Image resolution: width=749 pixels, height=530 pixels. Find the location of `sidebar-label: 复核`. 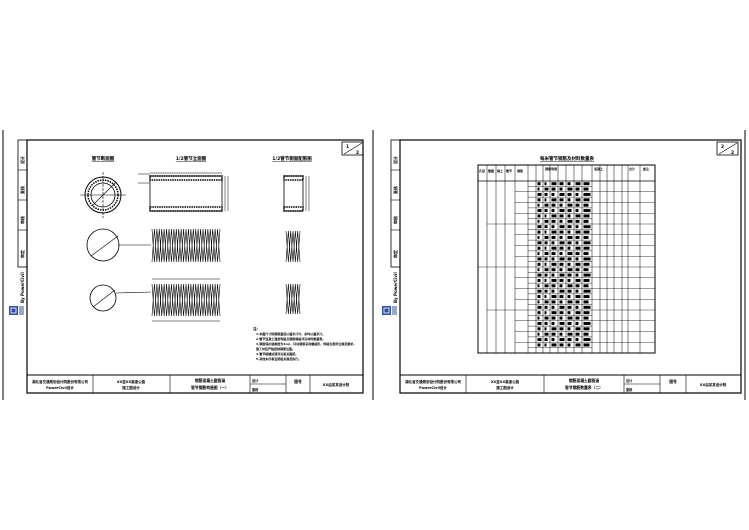

sidebar-label: 复核 is located at coordinates (22, 190).